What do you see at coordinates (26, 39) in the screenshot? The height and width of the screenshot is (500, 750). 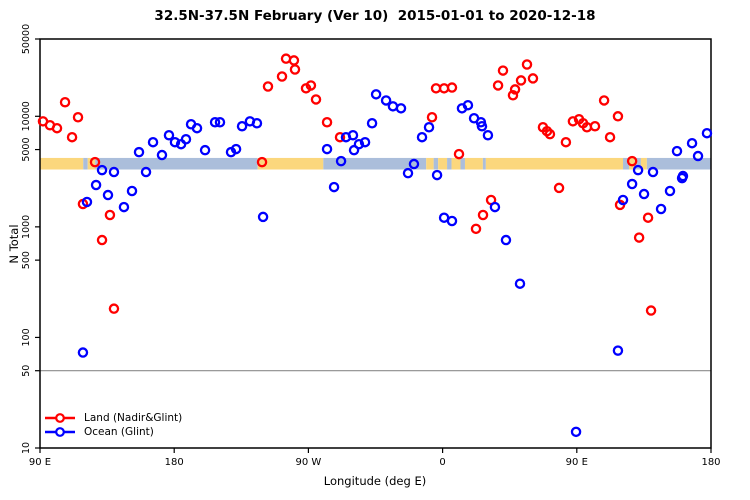 I see `y-tick-label: 50000` at bounding box center [26, 39].